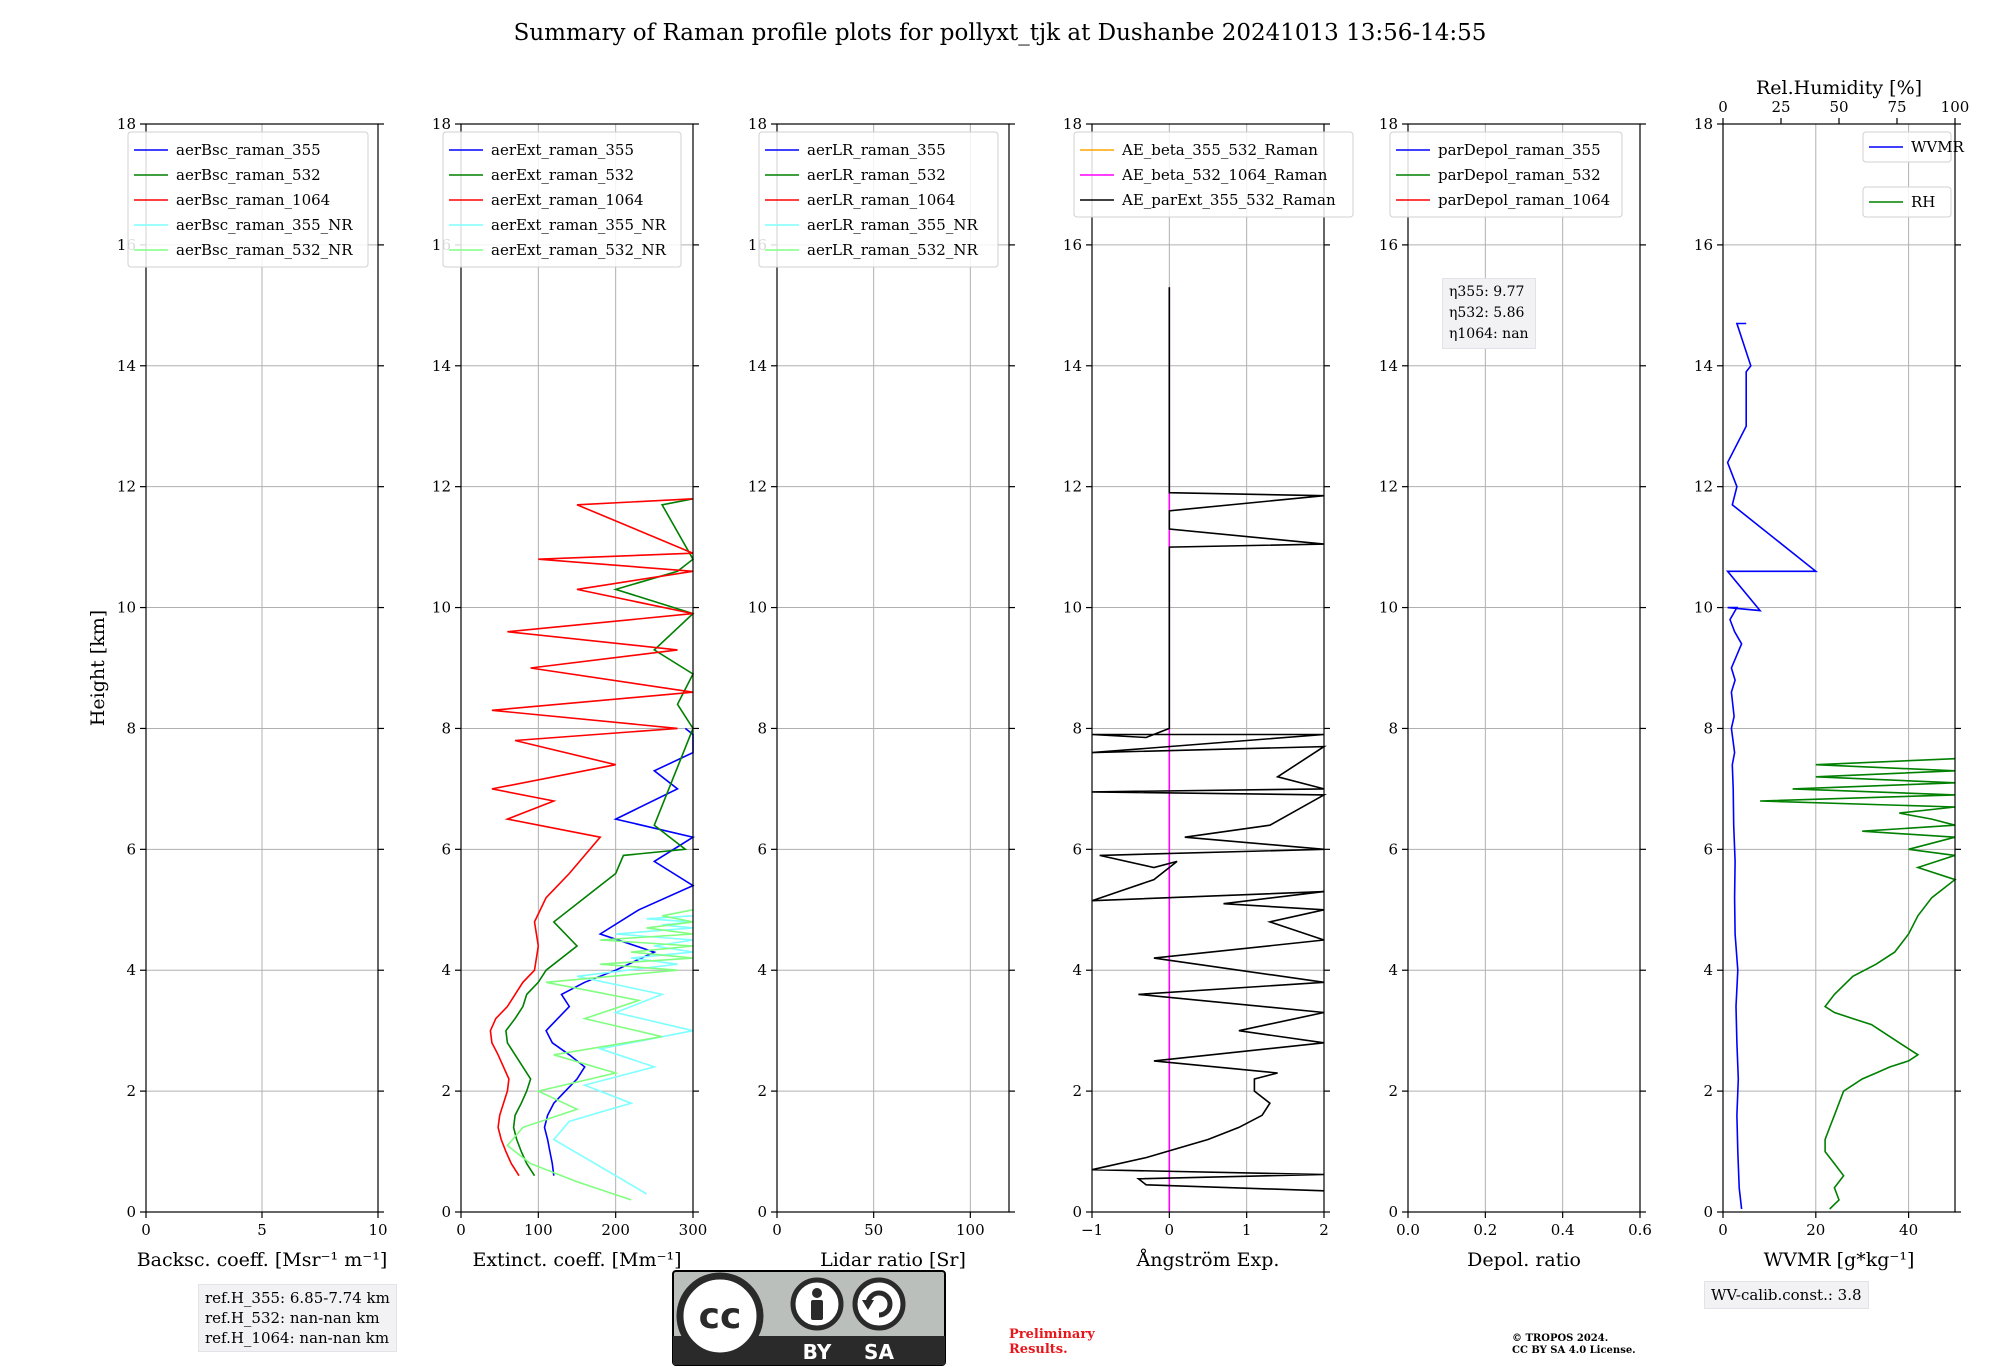 This screenshot has width=2000, height=1366. What do you see at coordinates (1208, 1260) in the screenshot?
I see `panel4-xlabel: Ångström Exp.` at bounding box center [1208, 1260].